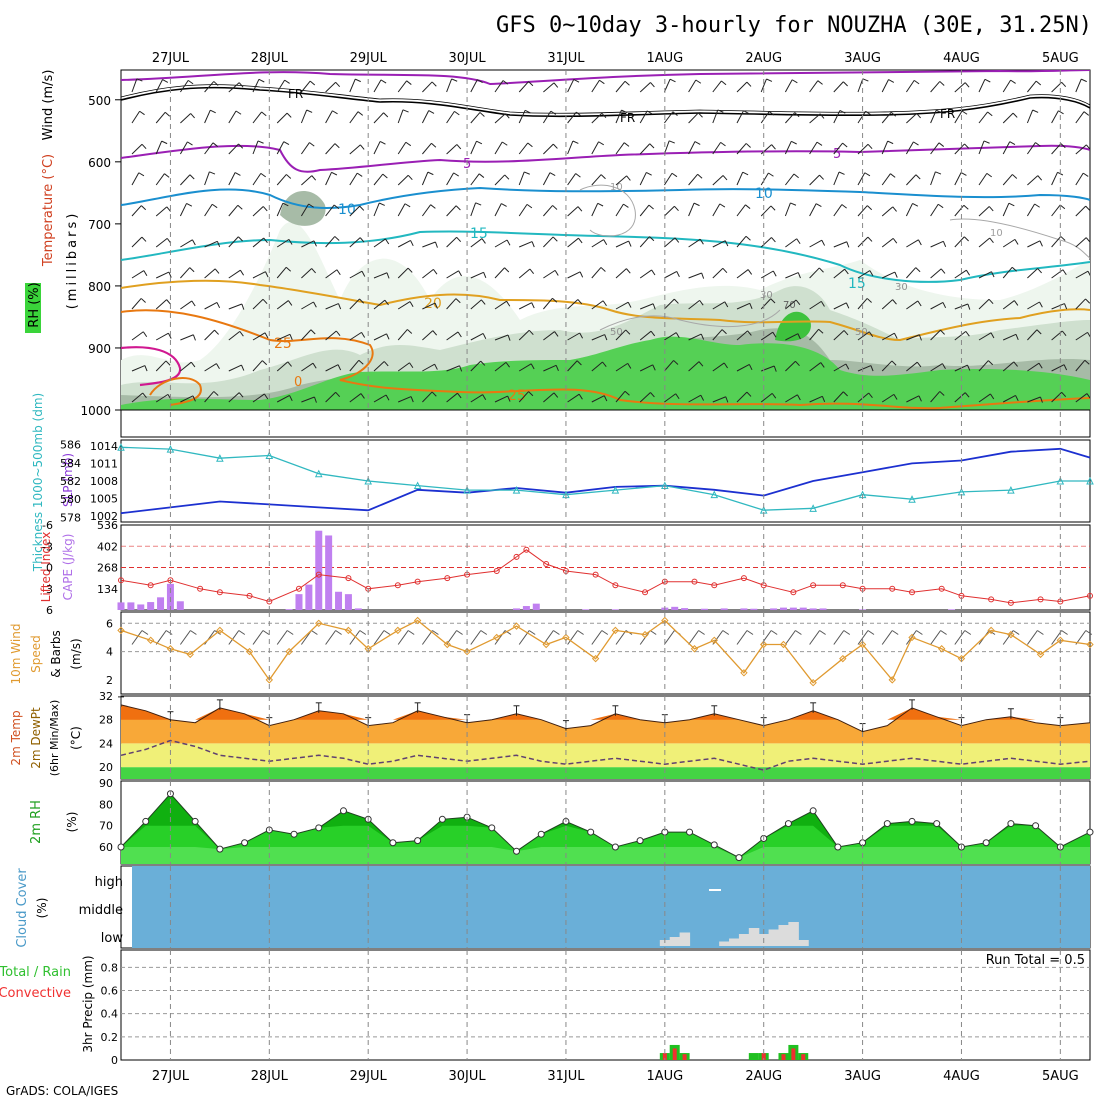 The height and width of the screenshot is (1104, 1100). I want to click on thickness-point, so click(368, 480).